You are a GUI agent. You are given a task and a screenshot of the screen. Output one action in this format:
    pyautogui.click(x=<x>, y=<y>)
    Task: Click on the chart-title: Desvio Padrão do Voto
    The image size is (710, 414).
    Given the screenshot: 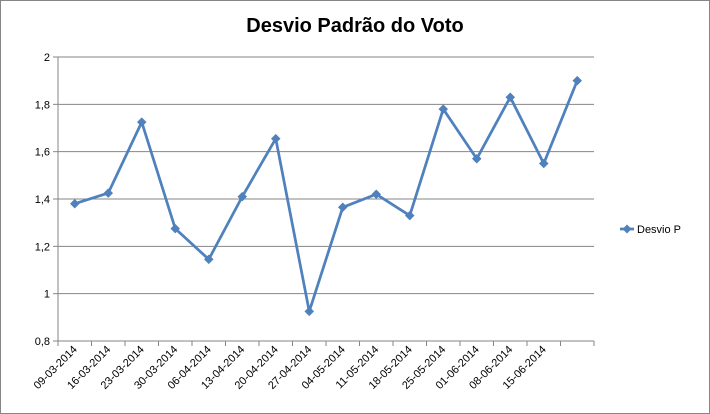 What is the action you would take?
    pyautogui.click(x=355, y=26)
    